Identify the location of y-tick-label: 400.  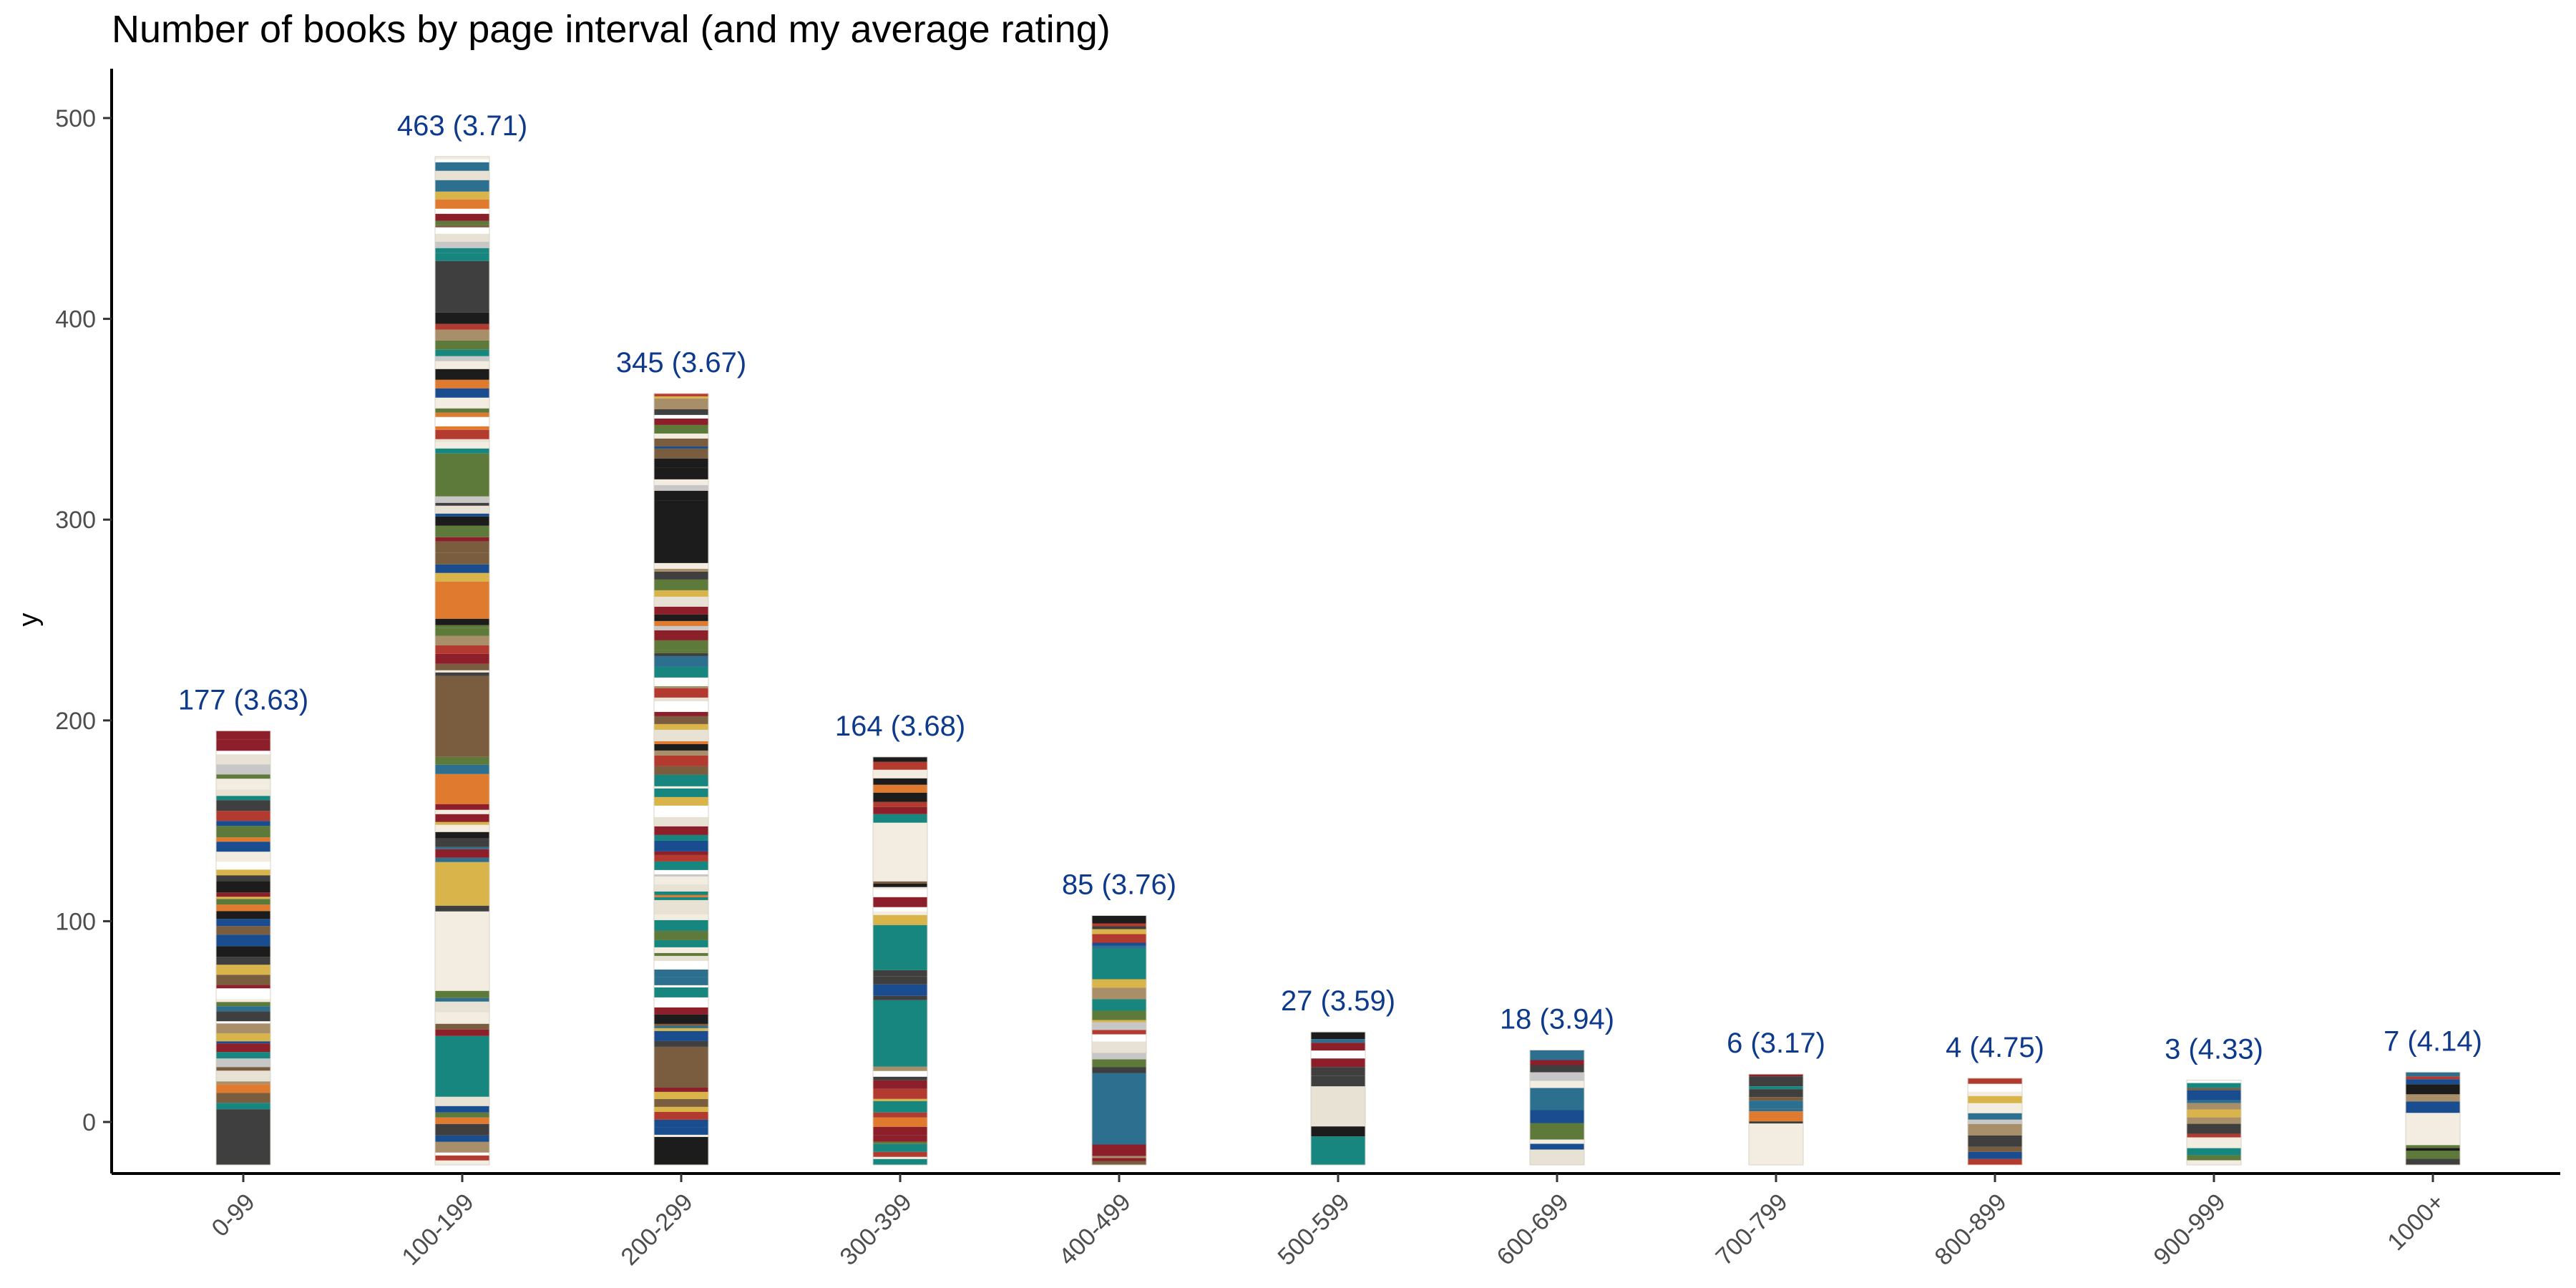
(75, 319).